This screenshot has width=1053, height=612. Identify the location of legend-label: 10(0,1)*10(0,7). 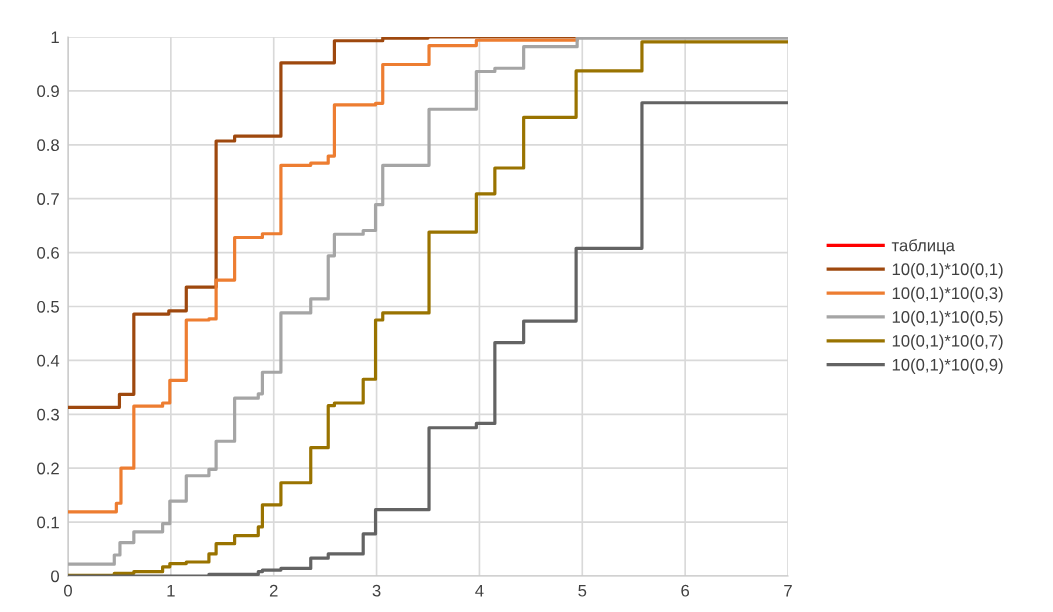
(947, 342).